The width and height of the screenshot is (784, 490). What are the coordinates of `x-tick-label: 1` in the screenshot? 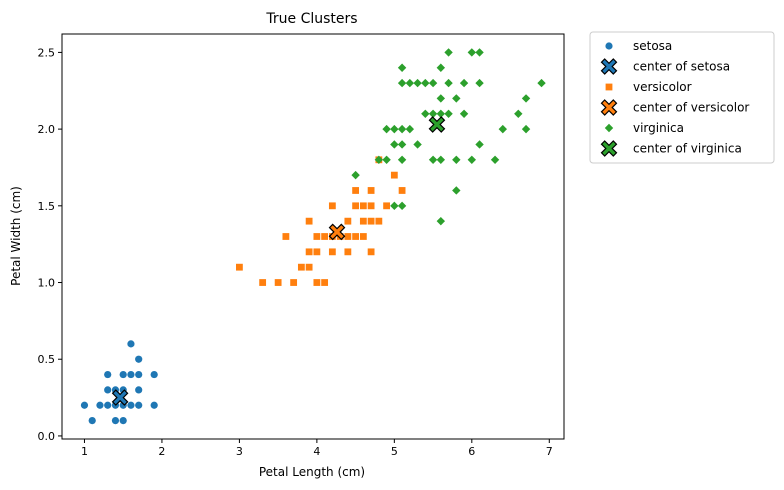 It's located at (84, 451).